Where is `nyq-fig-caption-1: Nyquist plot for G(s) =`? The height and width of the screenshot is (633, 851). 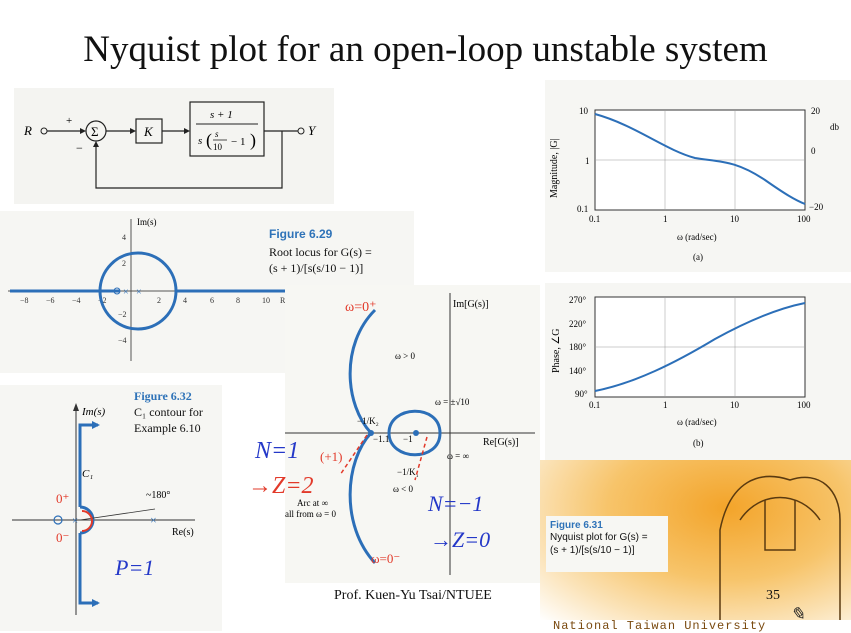
nyq-fig-caption-1: Nyquist plot for G(s) = is located at coordinates (599, 537).